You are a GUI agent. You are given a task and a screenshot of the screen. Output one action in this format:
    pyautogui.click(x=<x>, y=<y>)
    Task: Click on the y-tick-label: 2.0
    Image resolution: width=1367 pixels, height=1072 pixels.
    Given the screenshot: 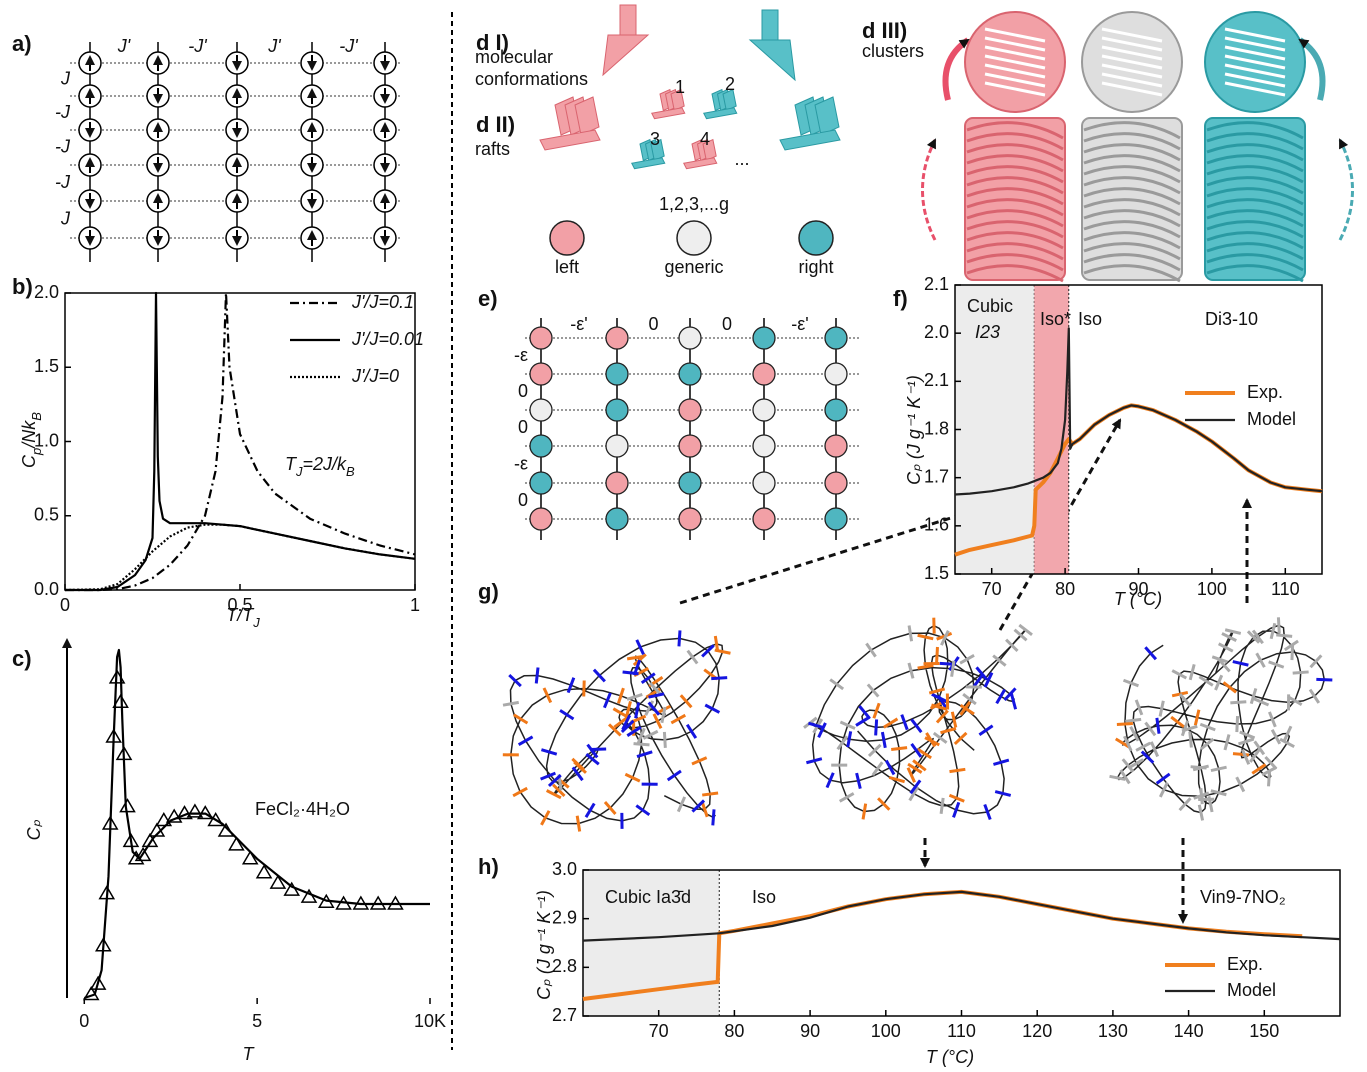 What is the action you would take?
    pyautogui.click(x=46, y=292)
    